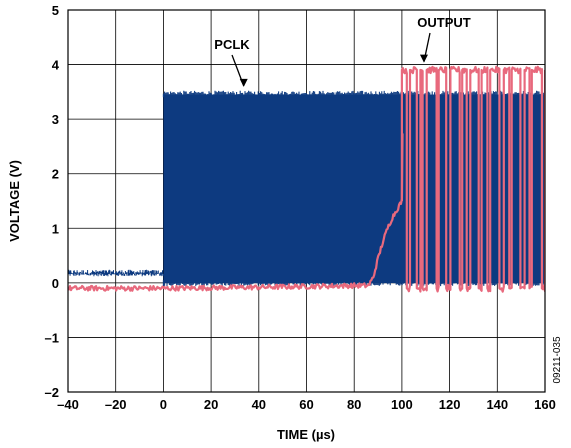 The width and height of the screenshot is (571, 448). I want to click on annotation-label: PCLK, so click(232, 44).